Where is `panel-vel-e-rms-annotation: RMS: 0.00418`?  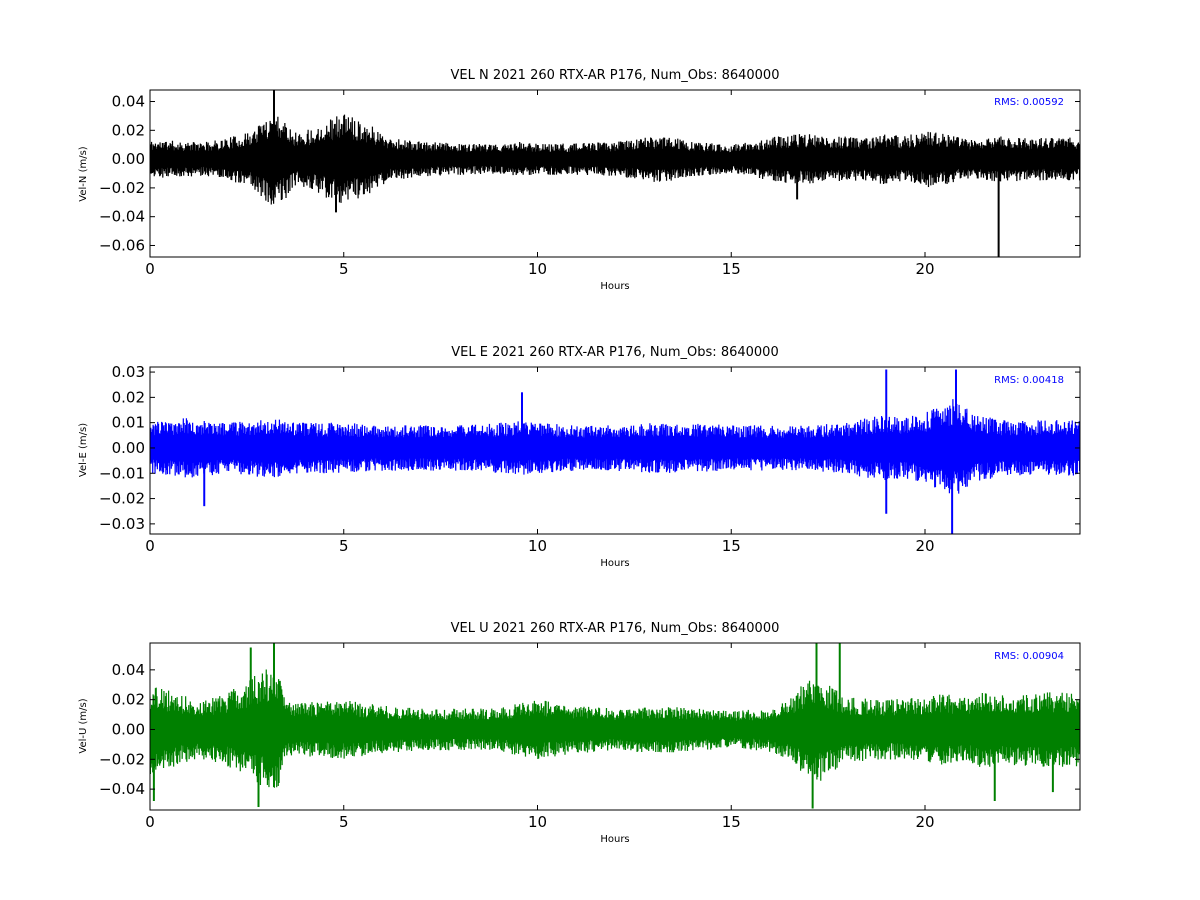
panel-vel-e-rms-annotation: RMS: 0.00418 is located at coordinates (1029, 380).